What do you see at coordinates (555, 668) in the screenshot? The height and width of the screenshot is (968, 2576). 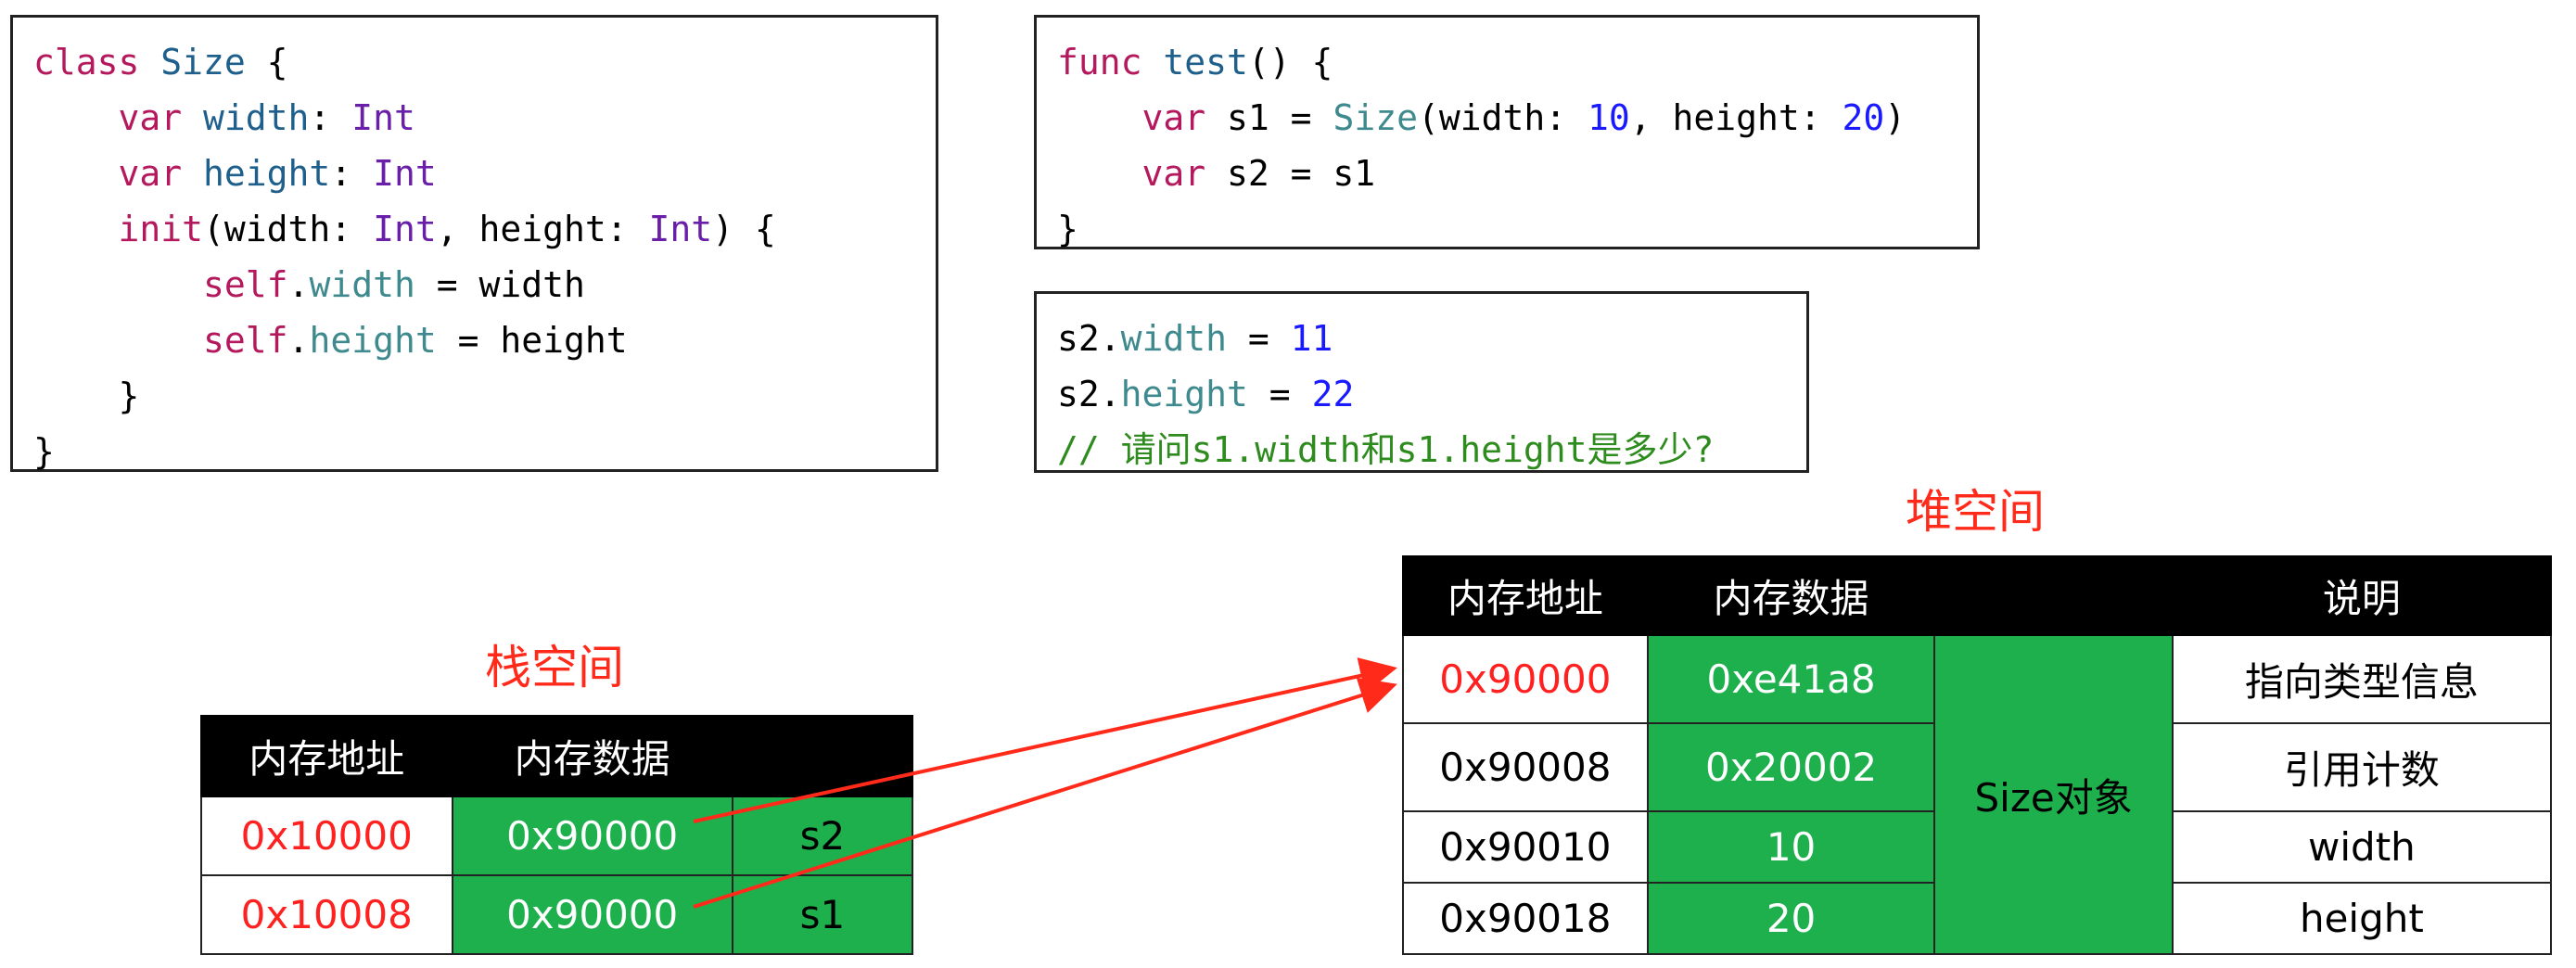 I see `stack-label: 栈空间` at bounding box center [555, 668].